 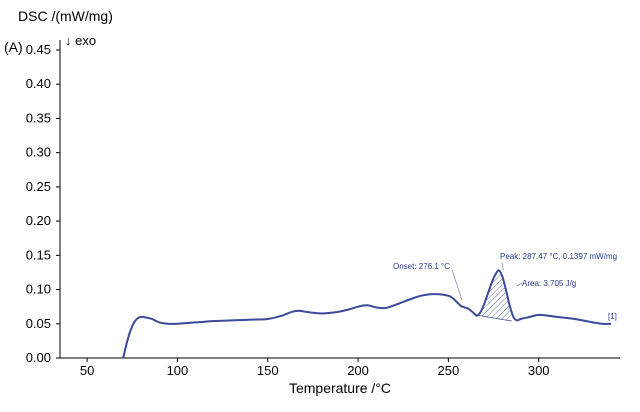 What do you see at coordinates (612, 316) in the screenshot?
I see `curve-id-label: [1]` at bounding box center [612, 316].